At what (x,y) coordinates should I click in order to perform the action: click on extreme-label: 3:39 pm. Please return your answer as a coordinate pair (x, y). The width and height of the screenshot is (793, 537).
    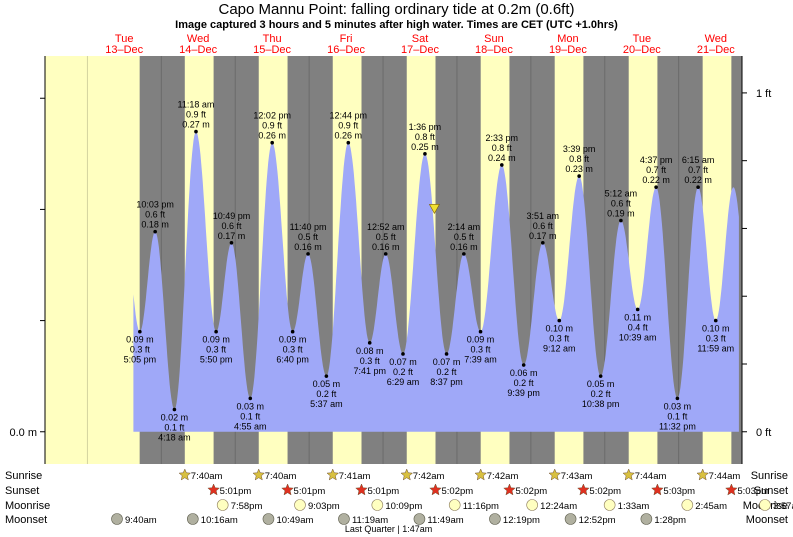
    Looking at the image, I should click on (579, 149).